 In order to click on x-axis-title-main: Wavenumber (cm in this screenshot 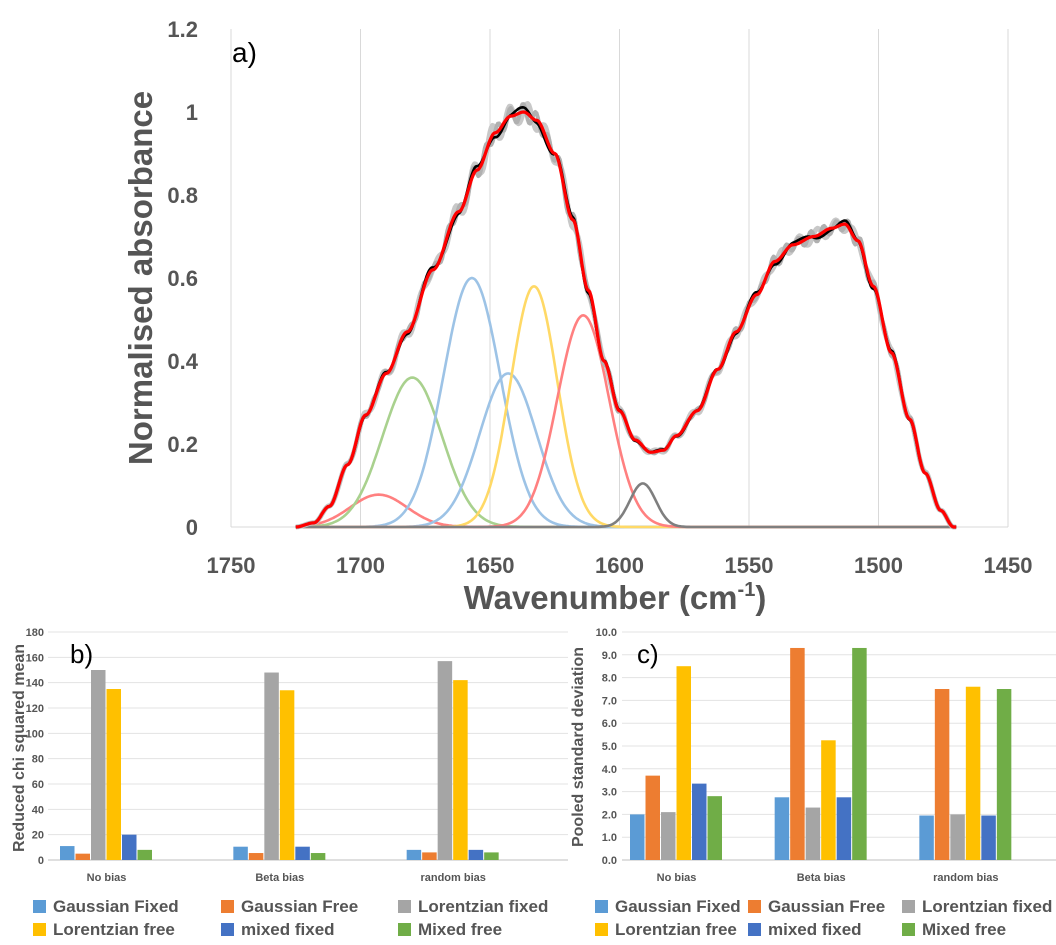, I will do `click(601, 597)`.